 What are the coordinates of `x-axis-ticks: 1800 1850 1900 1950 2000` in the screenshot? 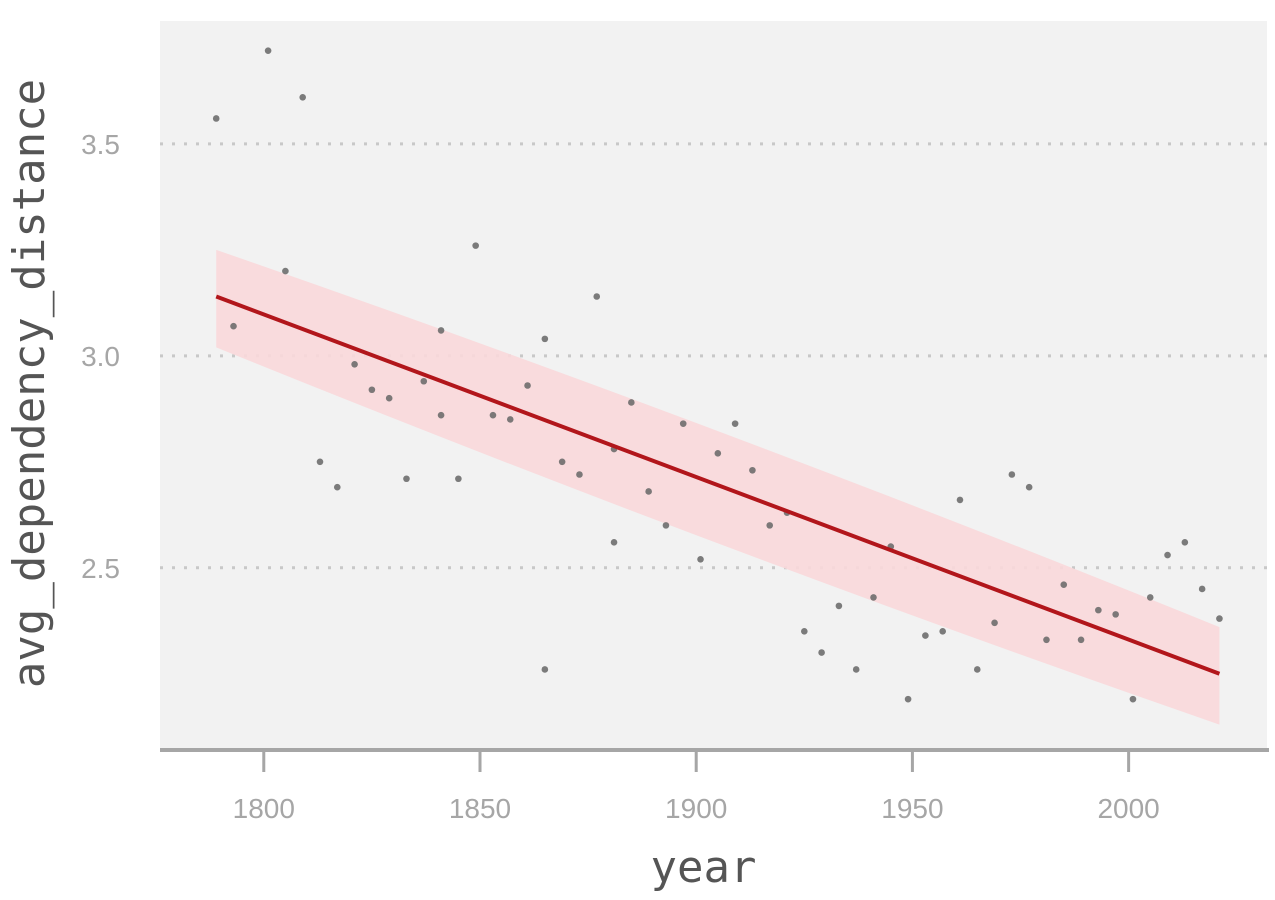 It's located at (696, 787).